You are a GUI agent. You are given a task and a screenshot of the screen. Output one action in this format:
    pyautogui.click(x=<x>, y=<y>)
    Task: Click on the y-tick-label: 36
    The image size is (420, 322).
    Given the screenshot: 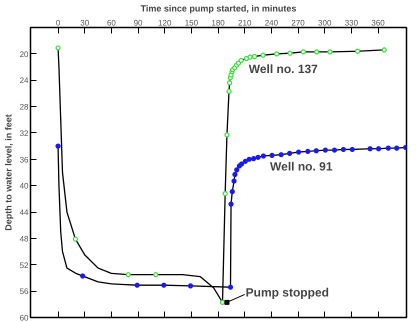 What is the action you would take?
    pyautogui.click(x=25, y=159)
    